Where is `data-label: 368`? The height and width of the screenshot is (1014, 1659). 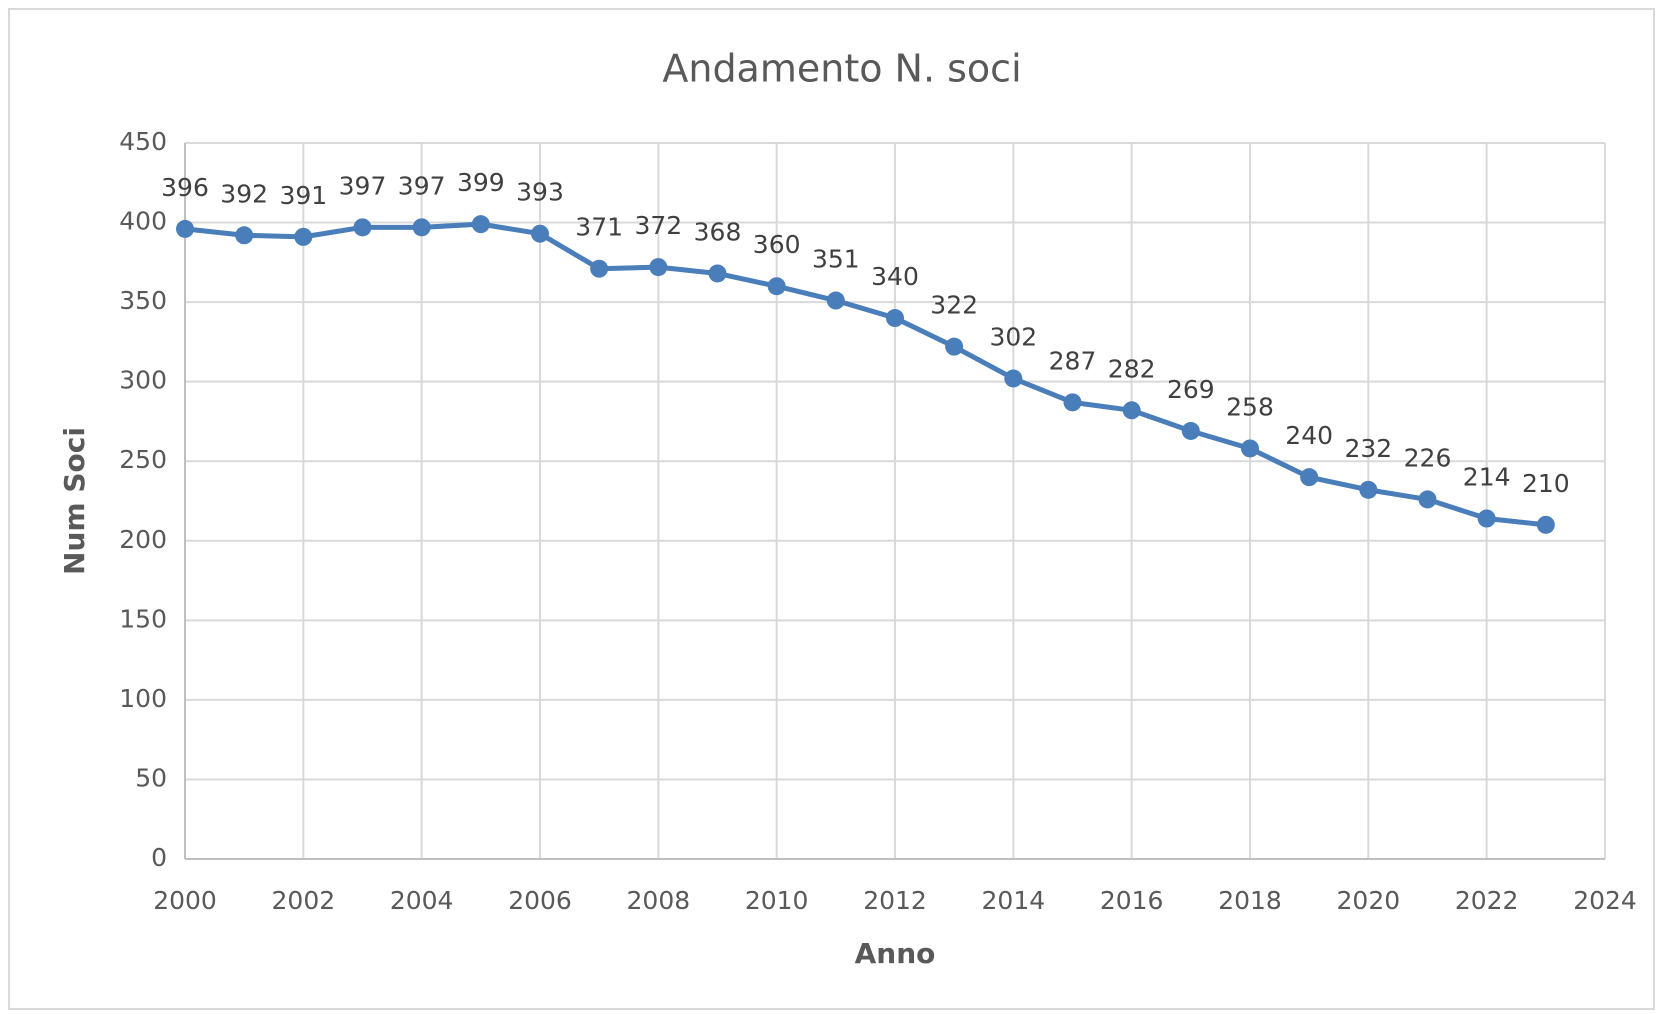 data-label: 368 is located at coordinates (718, 231).